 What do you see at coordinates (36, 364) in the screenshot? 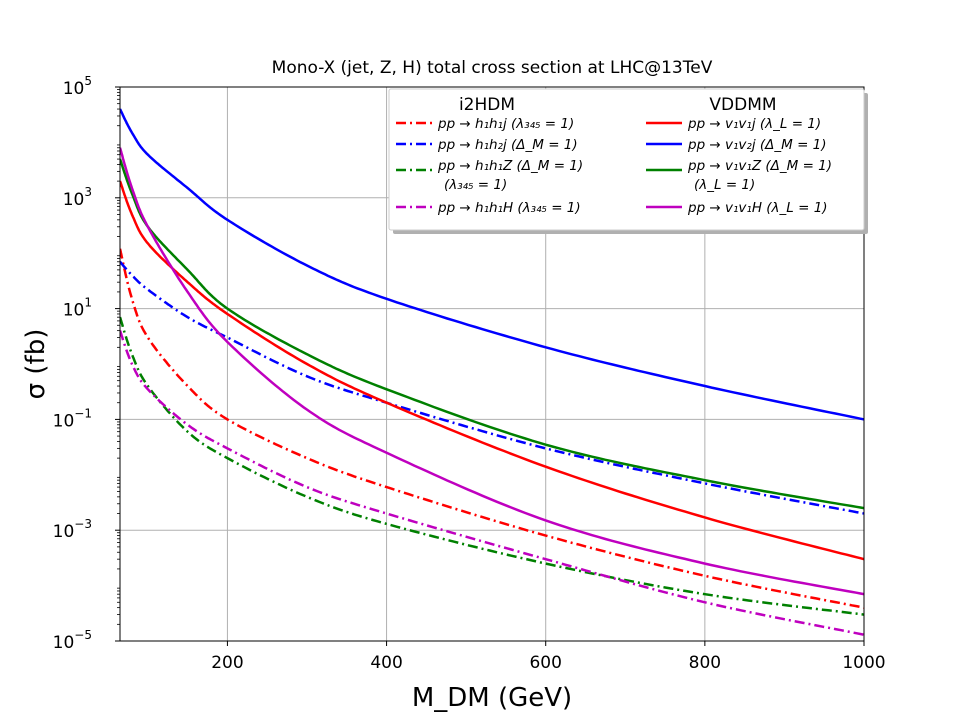
I see `y-axis-label: σ (fb)` at bounding box center [36, 364].